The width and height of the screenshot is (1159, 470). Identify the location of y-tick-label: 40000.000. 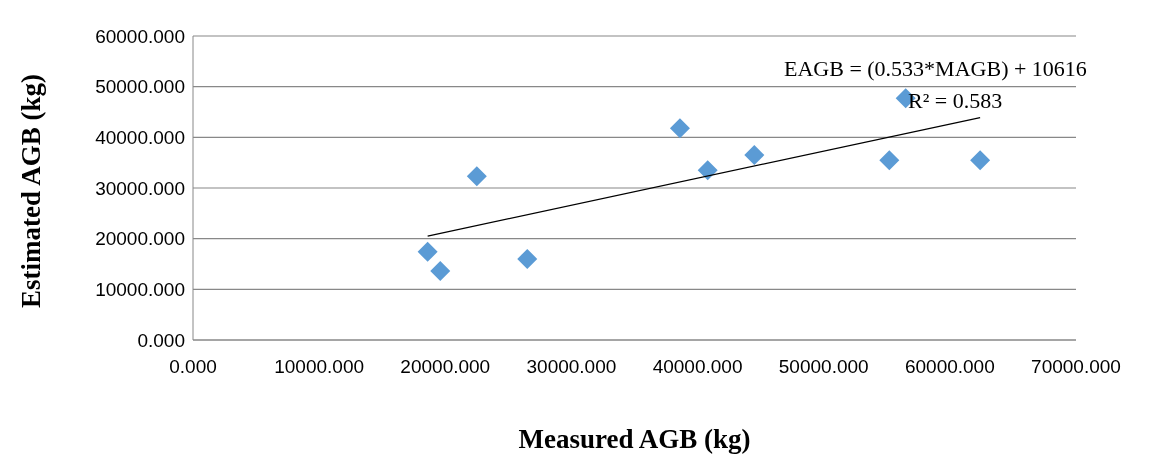
(140, 138).